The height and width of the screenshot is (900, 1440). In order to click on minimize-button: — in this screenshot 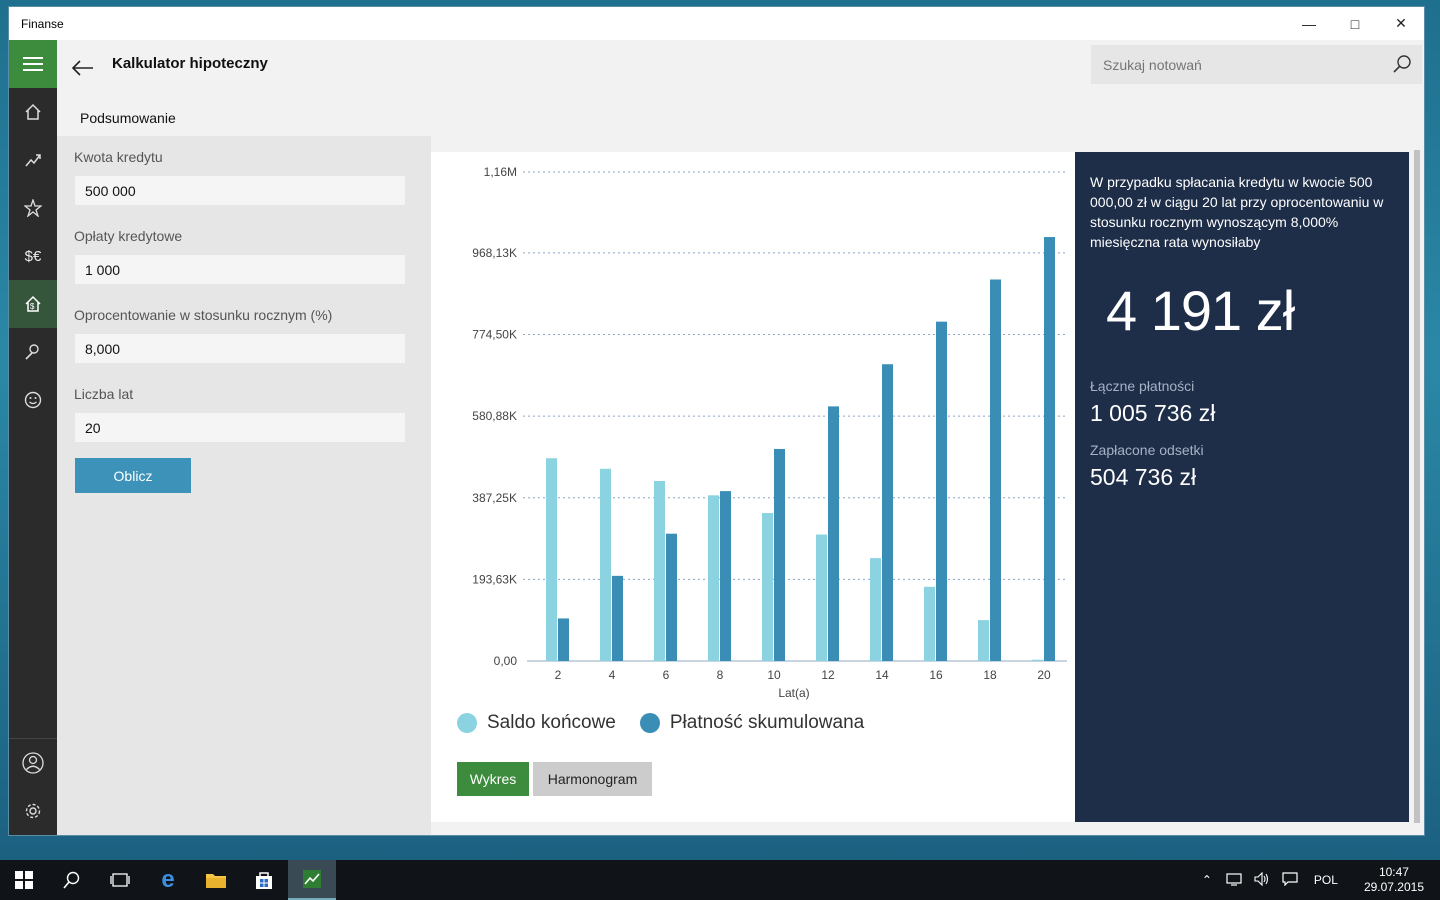, I will do `click(1309, 23)`.